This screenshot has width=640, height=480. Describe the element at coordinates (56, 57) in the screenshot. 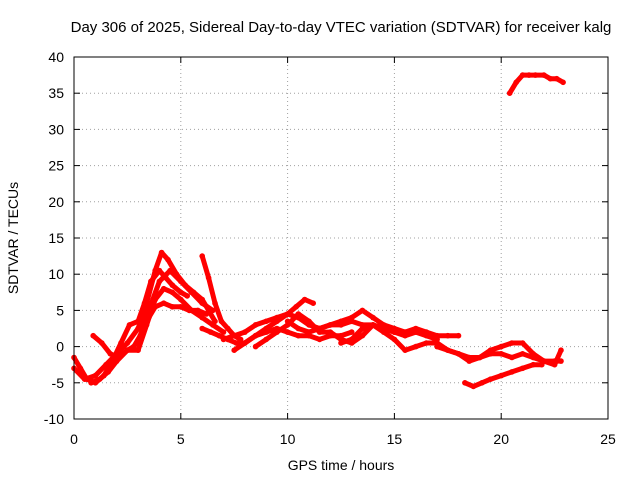

I see `y-tick-label: 40` at that location.